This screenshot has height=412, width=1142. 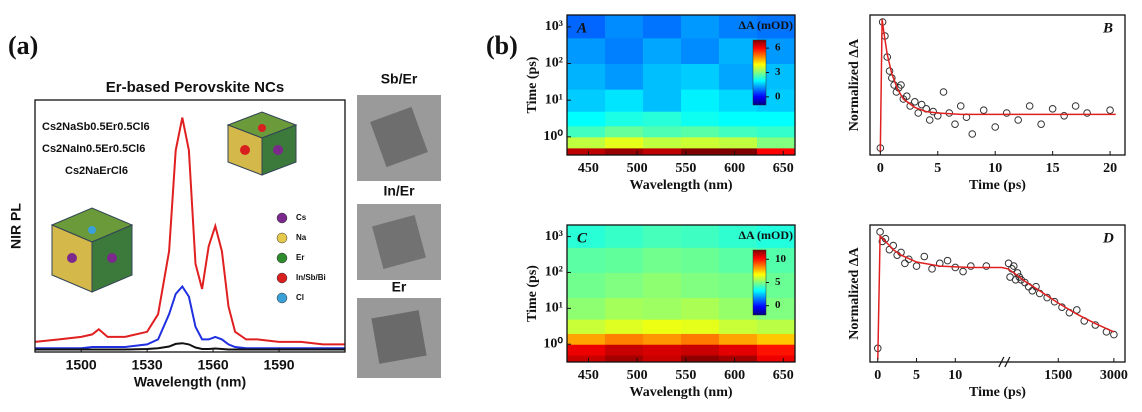 What do you see at coordinates (554, 236) in the screenshot?
I see `y-tick-label: 10³` at bounding box center [554, 236].